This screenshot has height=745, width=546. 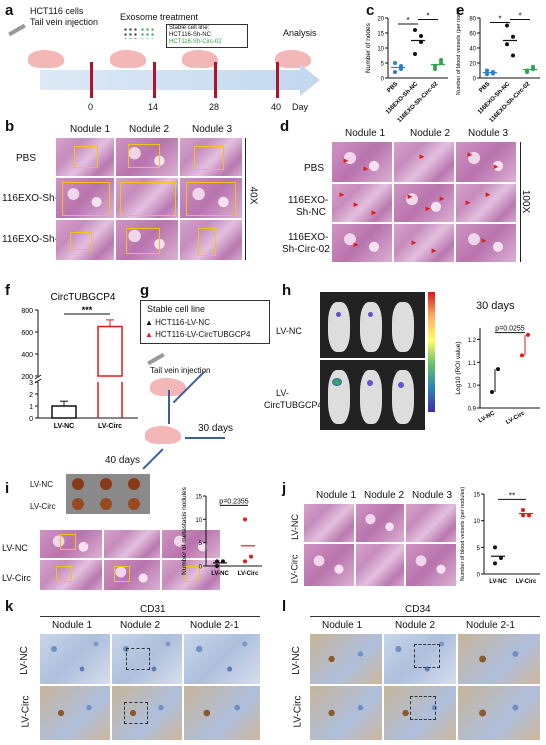 I want to click on j-col-2: Nodule 2, so click(x=384, y=495).